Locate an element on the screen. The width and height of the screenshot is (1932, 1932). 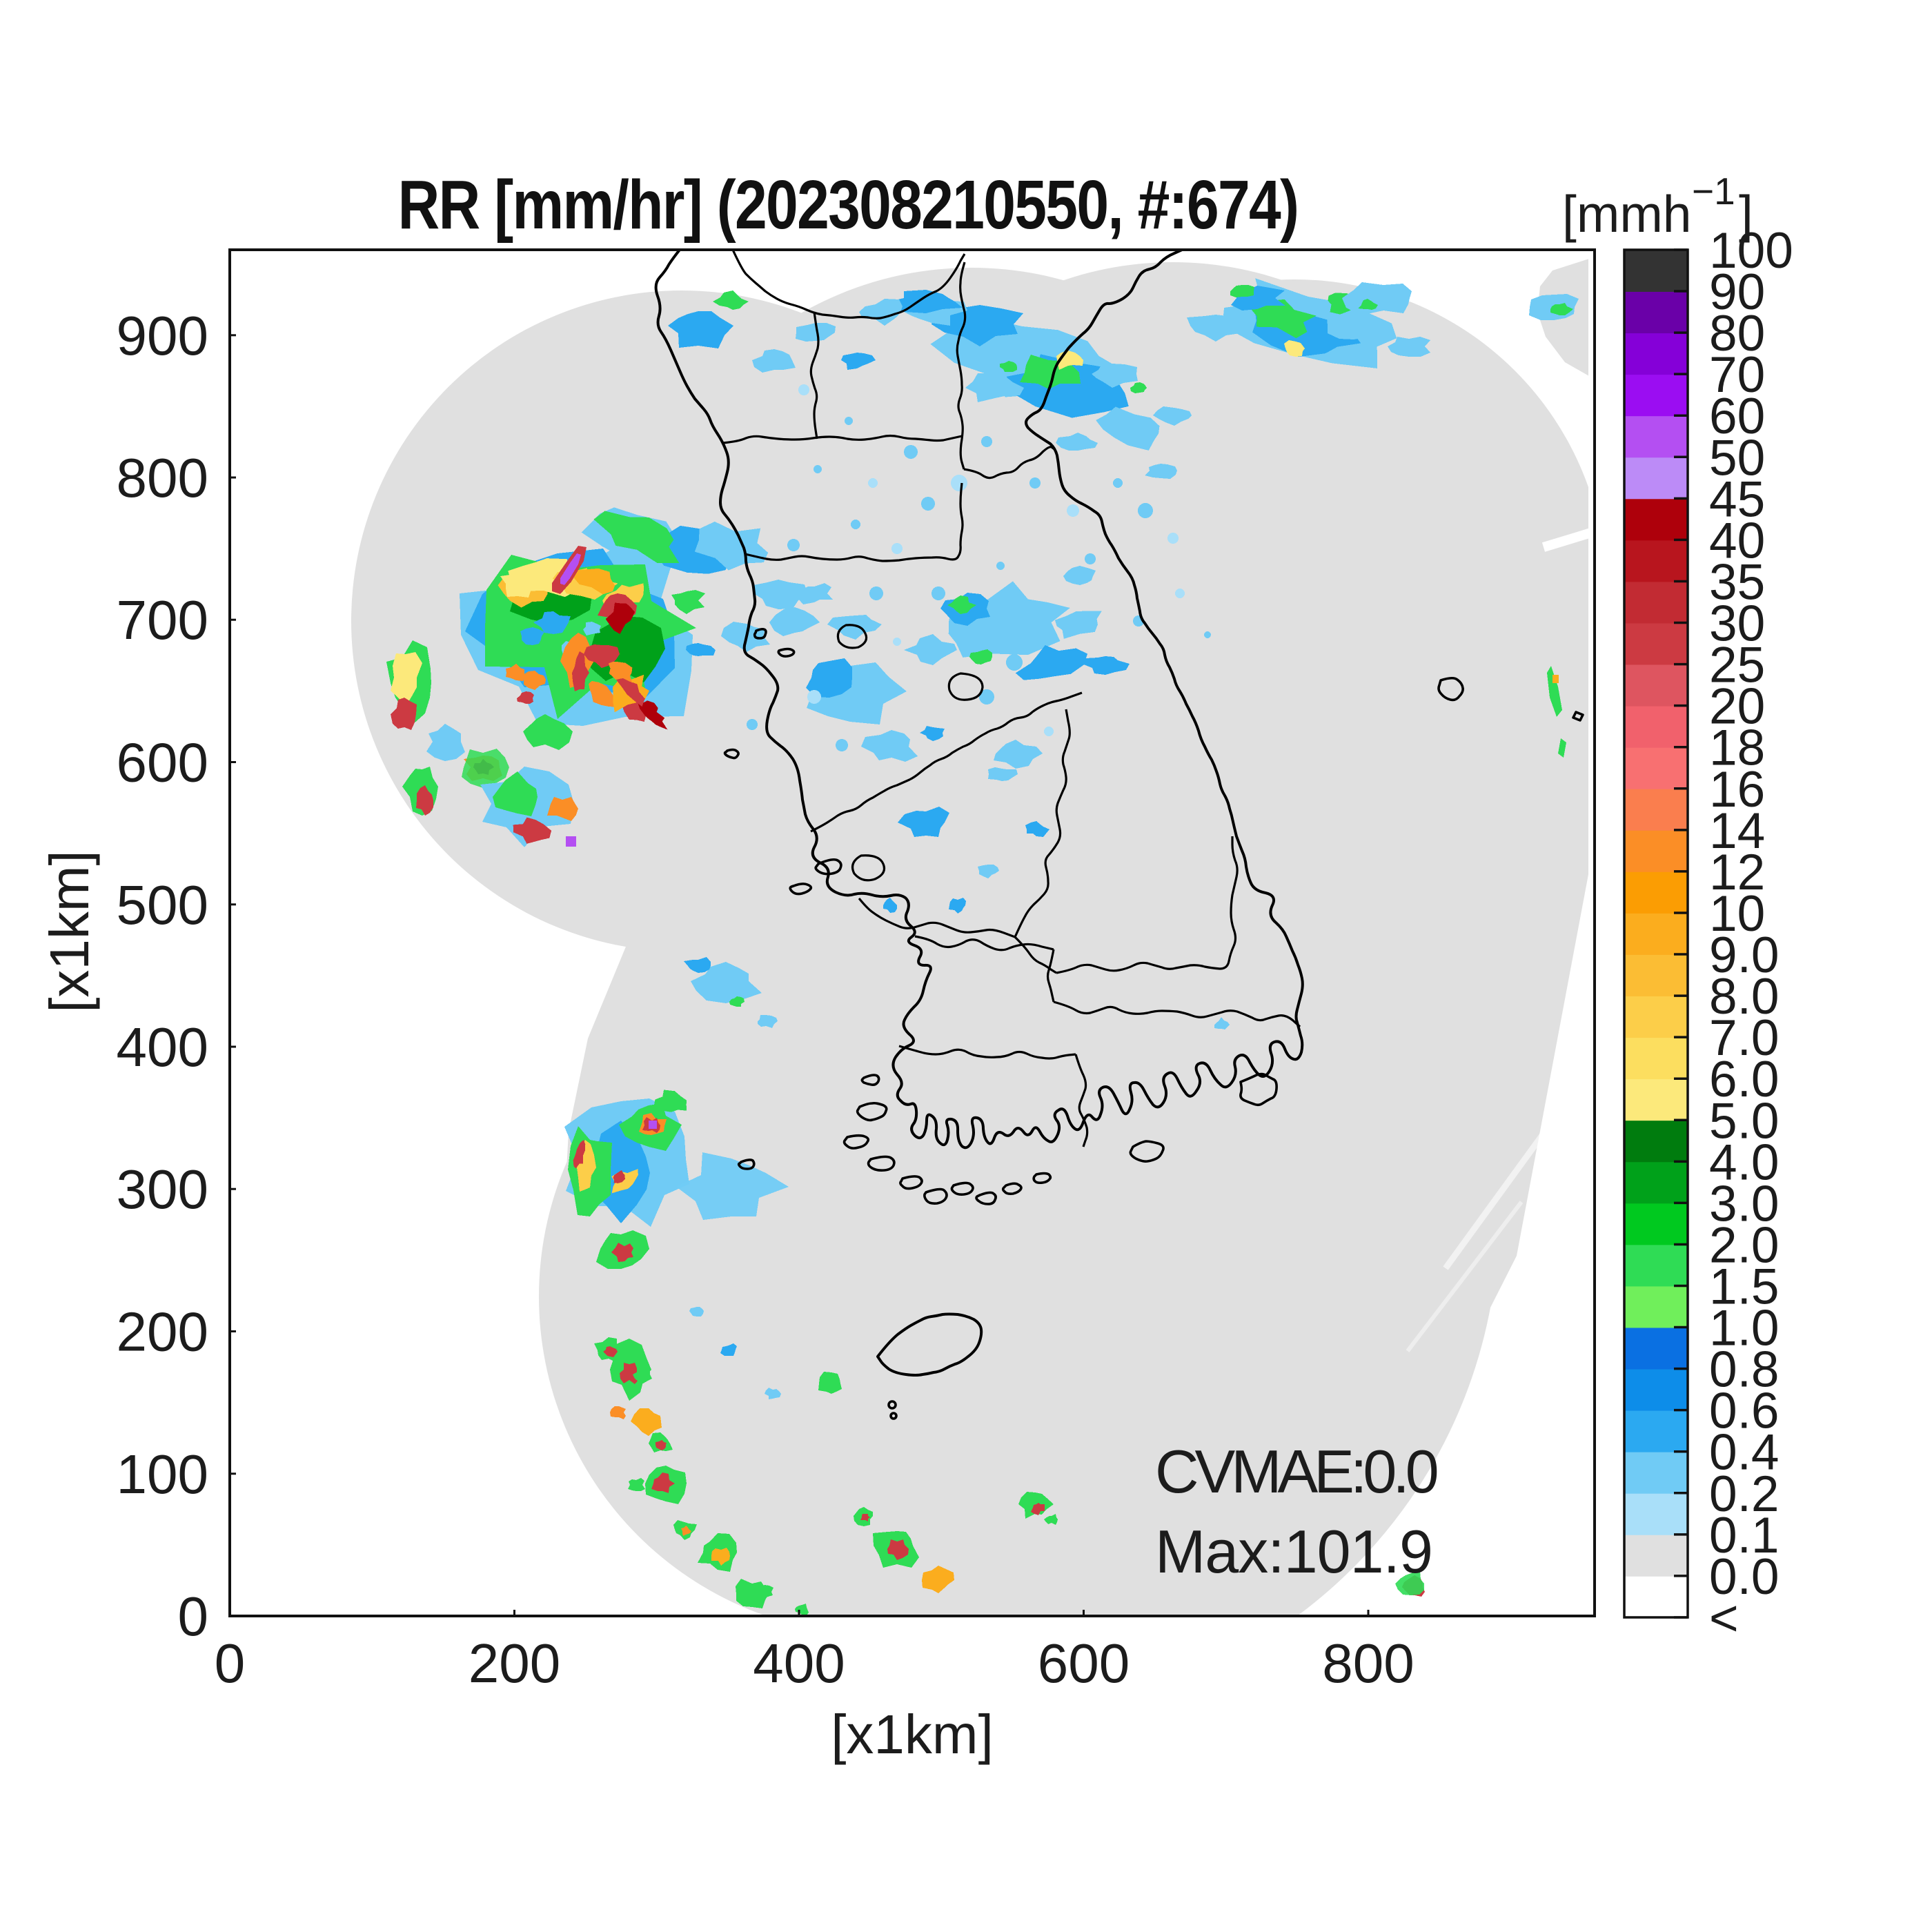
svg-text: 12 is located at coordinates (1737, 872).